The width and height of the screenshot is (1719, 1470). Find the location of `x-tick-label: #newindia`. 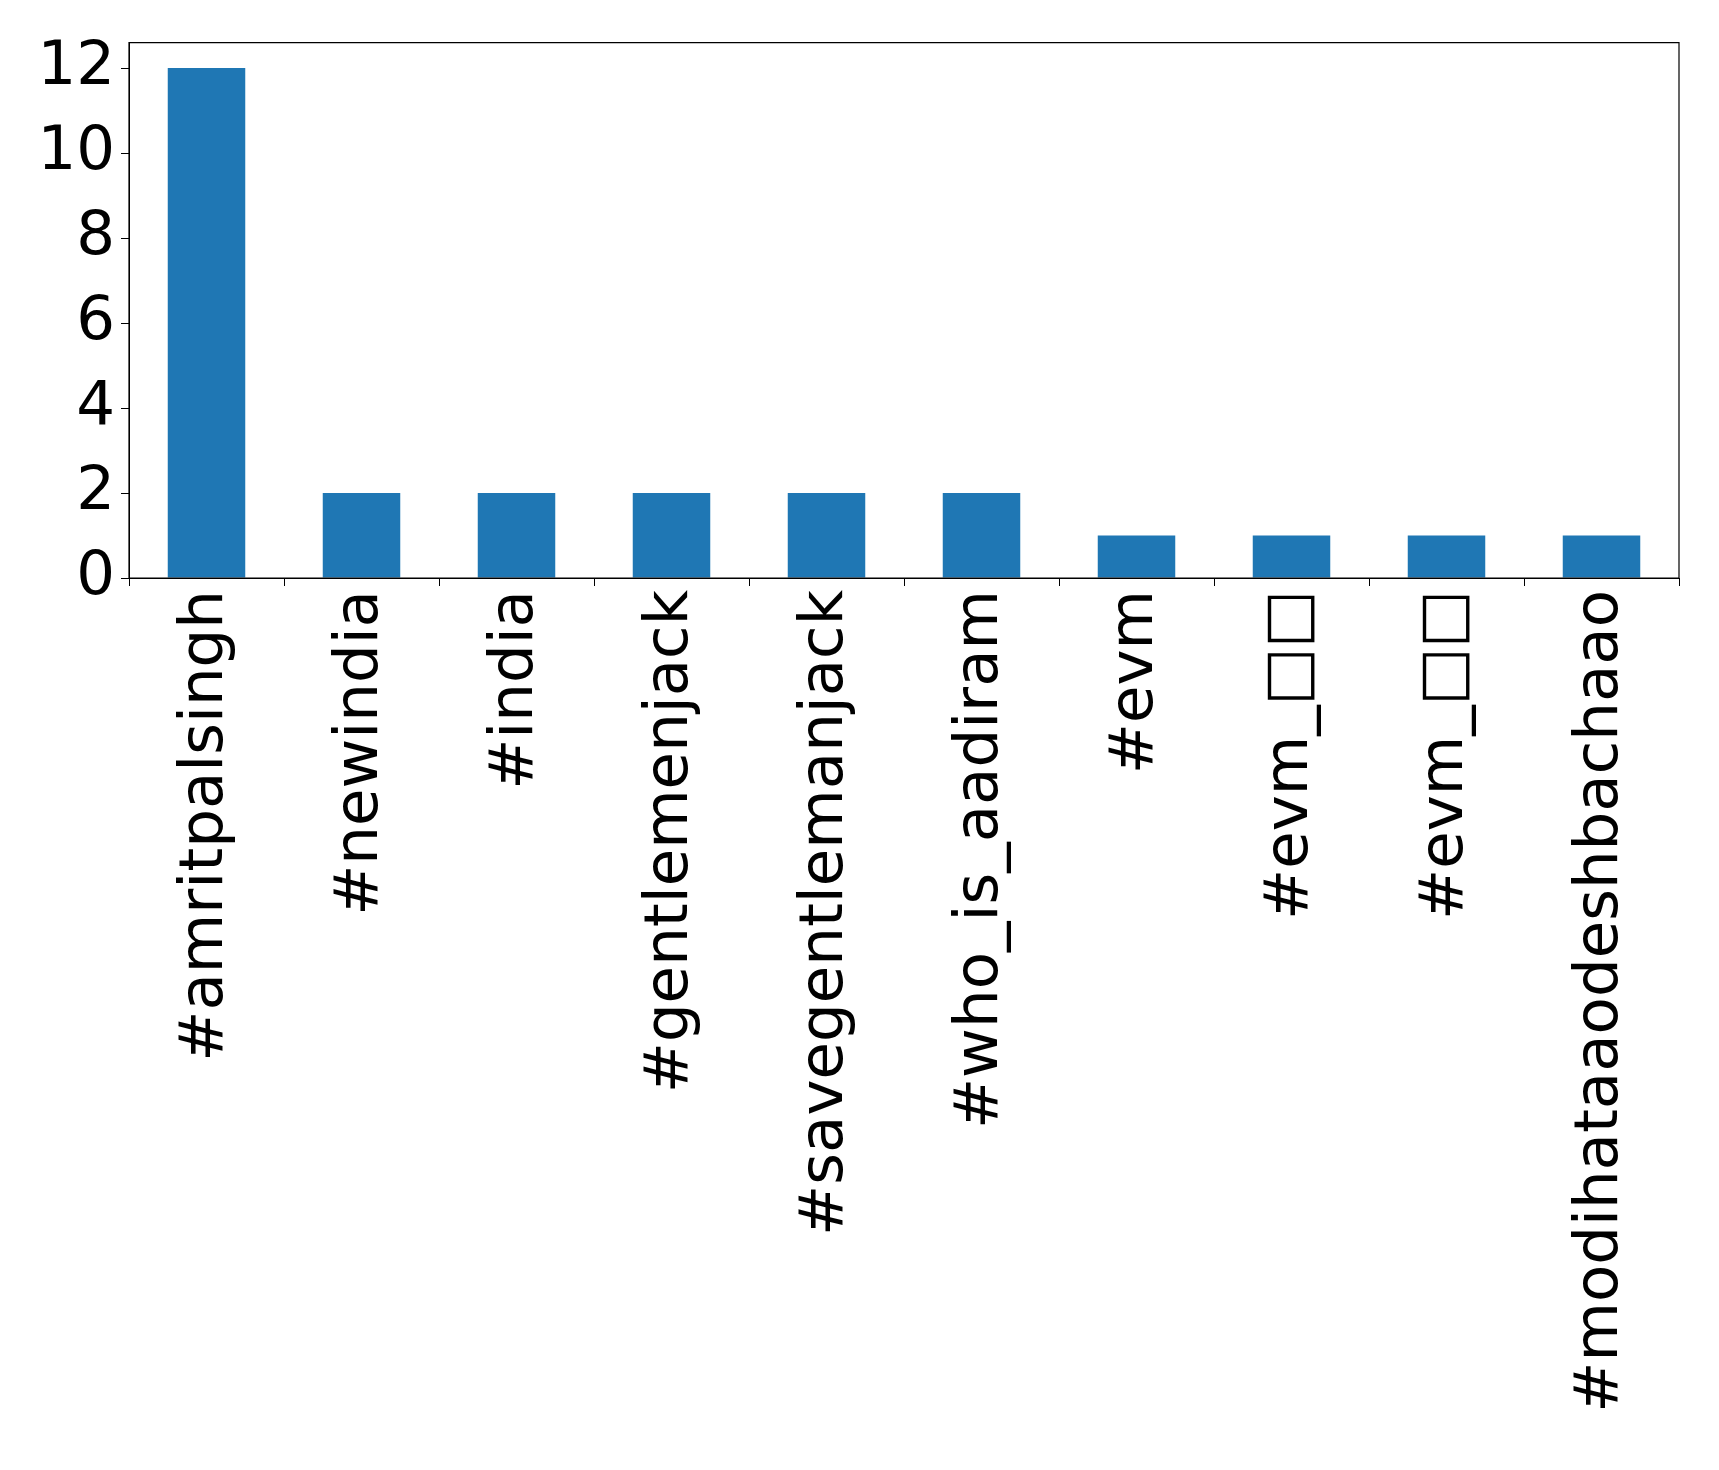

x-tick-label: #newindia is located at coordinates (356, 753).